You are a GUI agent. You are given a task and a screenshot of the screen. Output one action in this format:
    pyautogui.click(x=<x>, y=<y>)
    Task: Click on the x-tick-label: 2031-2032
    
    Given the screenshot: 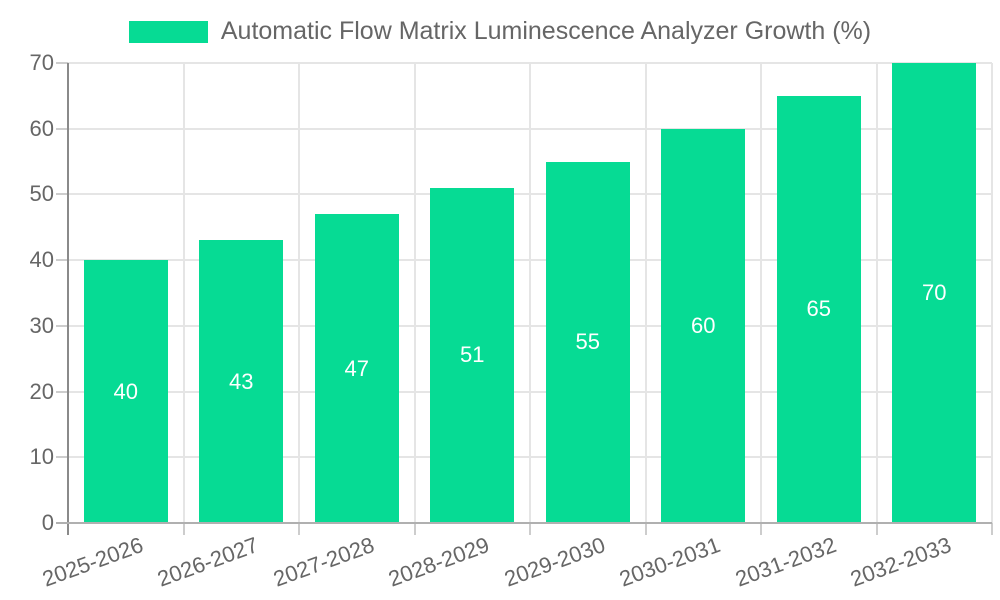 What is the action you would take?
    pyautogui.click(x=785, y=562)
    